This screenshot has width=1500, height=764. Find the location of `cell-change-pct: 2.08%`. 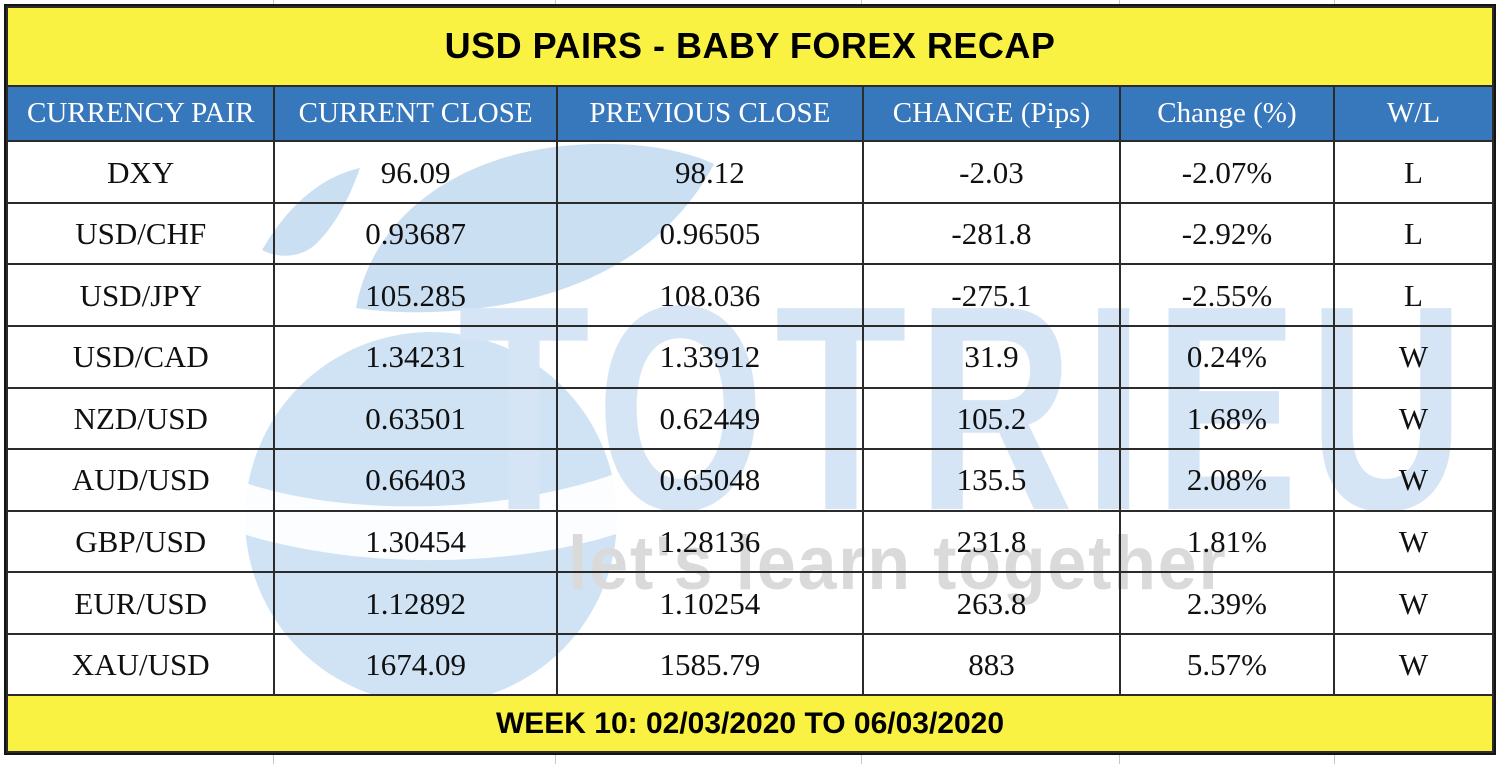

cell-change-pct: 2.08% is located at coordinates (1226, 480).